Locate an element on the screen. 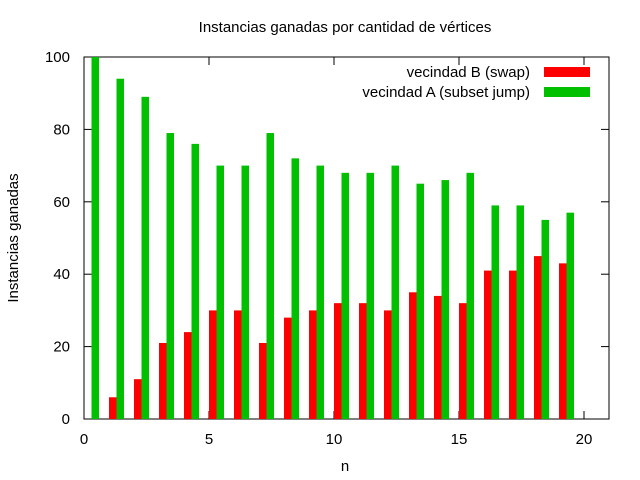 This screenshot has height=480, width=640. y-axis-label: Instancias ganadas is located at coordinates (13, 237).